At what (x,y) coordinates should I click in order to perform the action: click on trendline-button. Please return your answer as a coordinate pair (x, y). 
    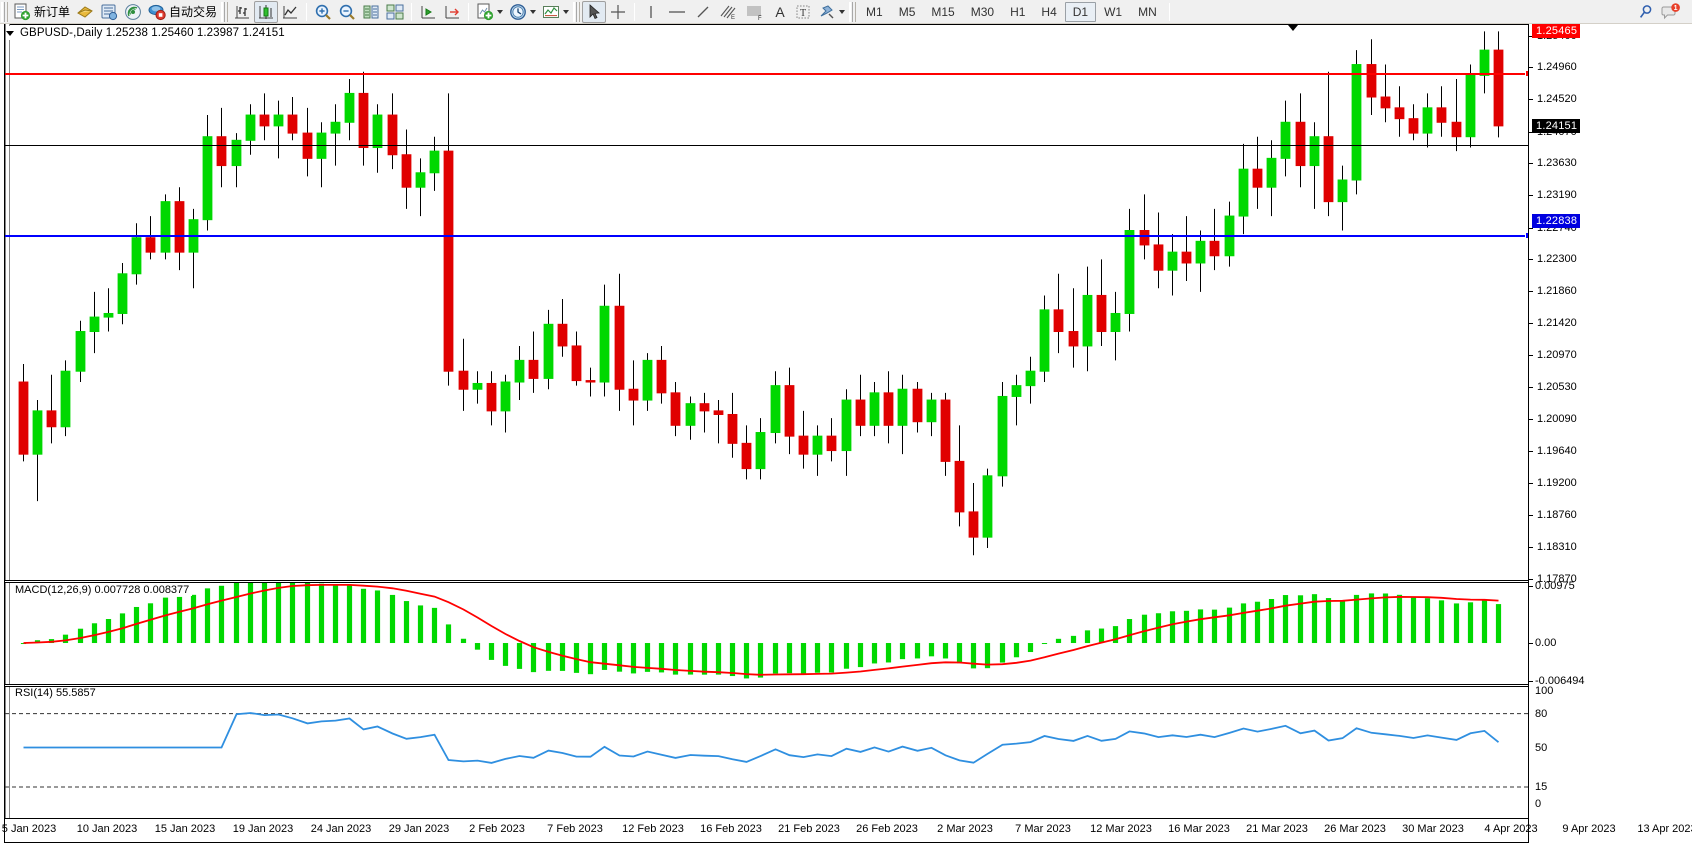
    Looking at the image, I should click on (703, 12).